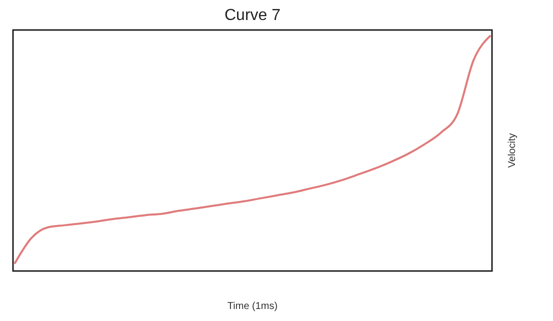 This screenshot has width=553, height=321. I want to click on chart-title: Curve 7, so click(252, 15).